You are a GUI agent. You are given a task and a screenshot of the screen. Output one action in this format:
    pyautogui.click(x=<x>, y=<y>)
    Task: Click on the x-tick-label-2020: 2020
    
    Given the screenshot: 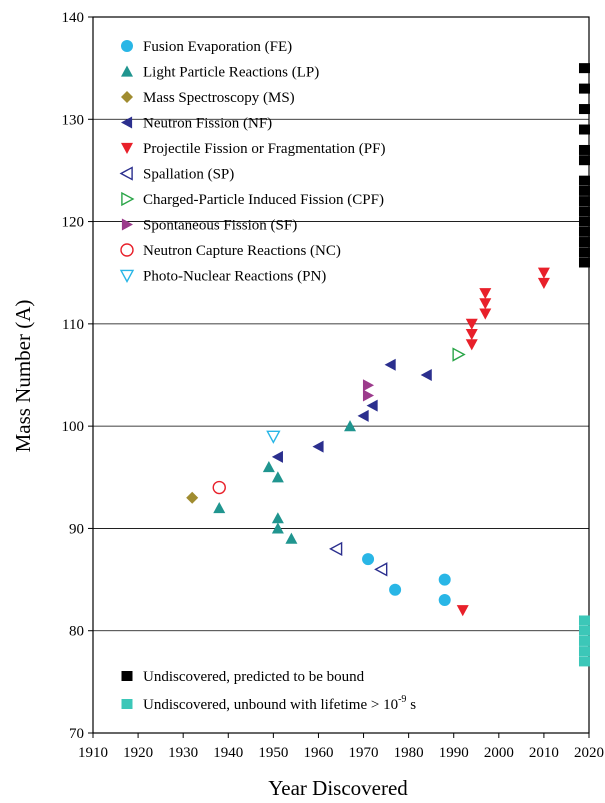 What is the action you would take?
    pyautogui.click(x=589, y=753)
    